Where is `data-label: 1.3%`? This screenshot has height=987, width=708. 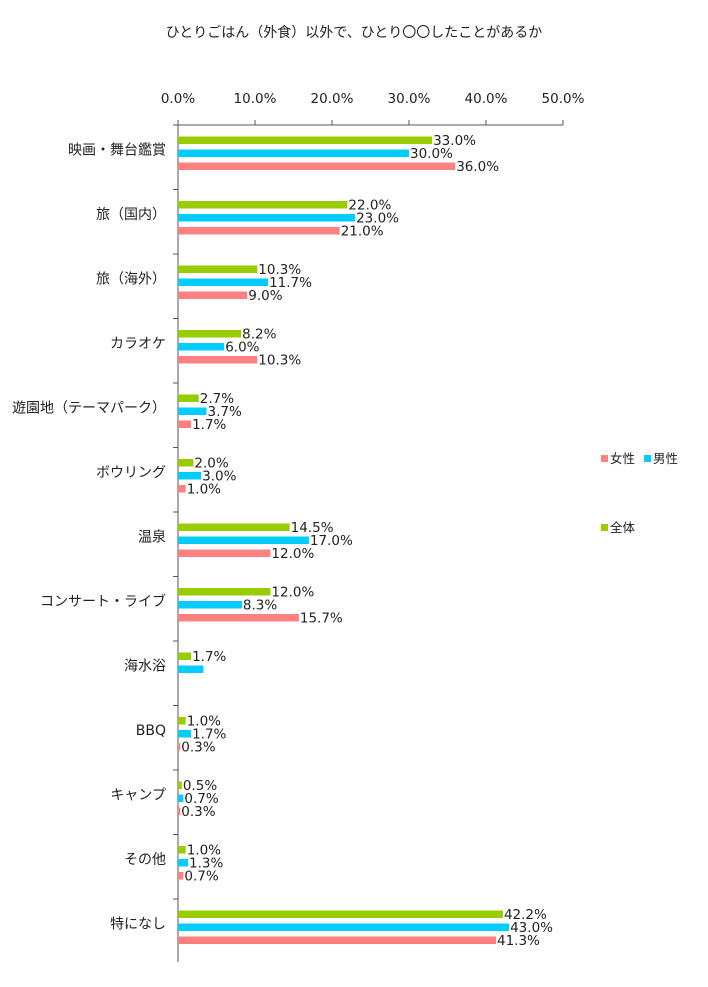
data-label: 1.3% is located at coordinates (206, 864).